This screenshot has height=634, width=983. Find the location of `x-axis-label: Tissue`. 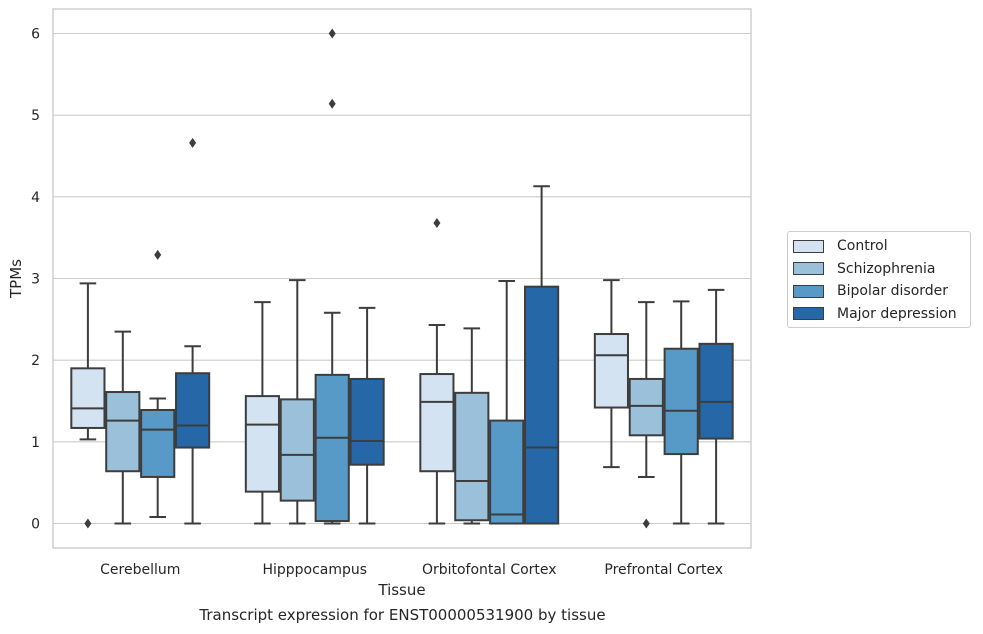

x-axis-label: Tissue is located at coordinates (401, 590).